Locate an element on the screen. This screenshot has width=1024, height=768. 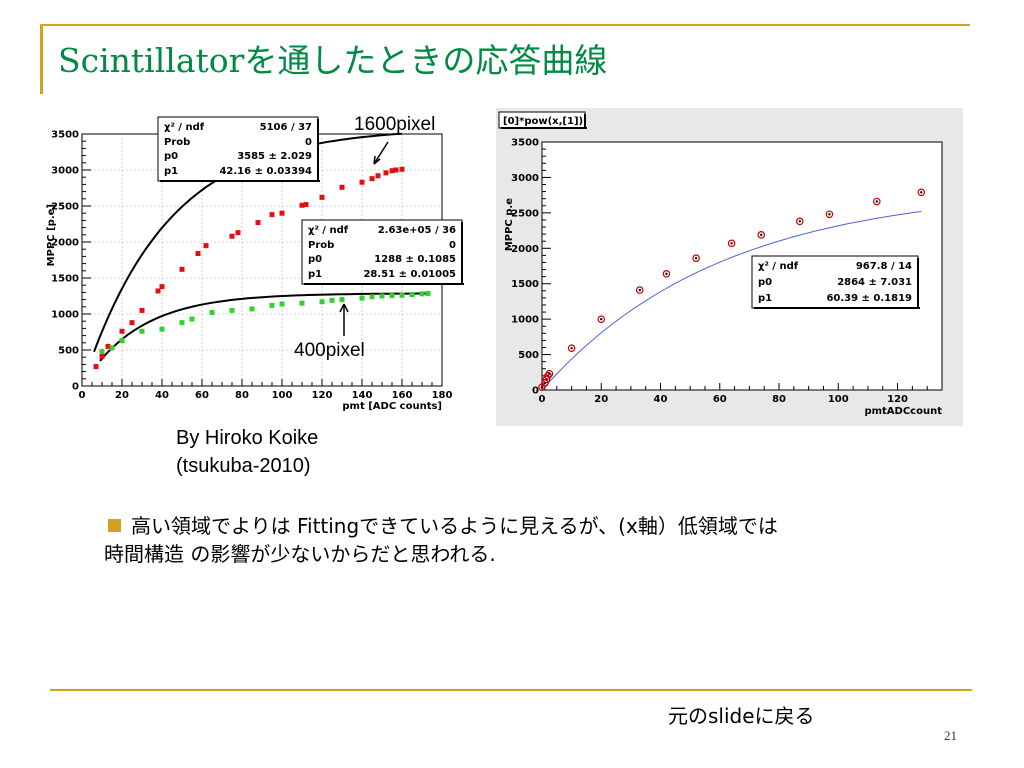
slide-title: Scintillatorを通したときの応答曲線 is located at coordinates (333, 60).